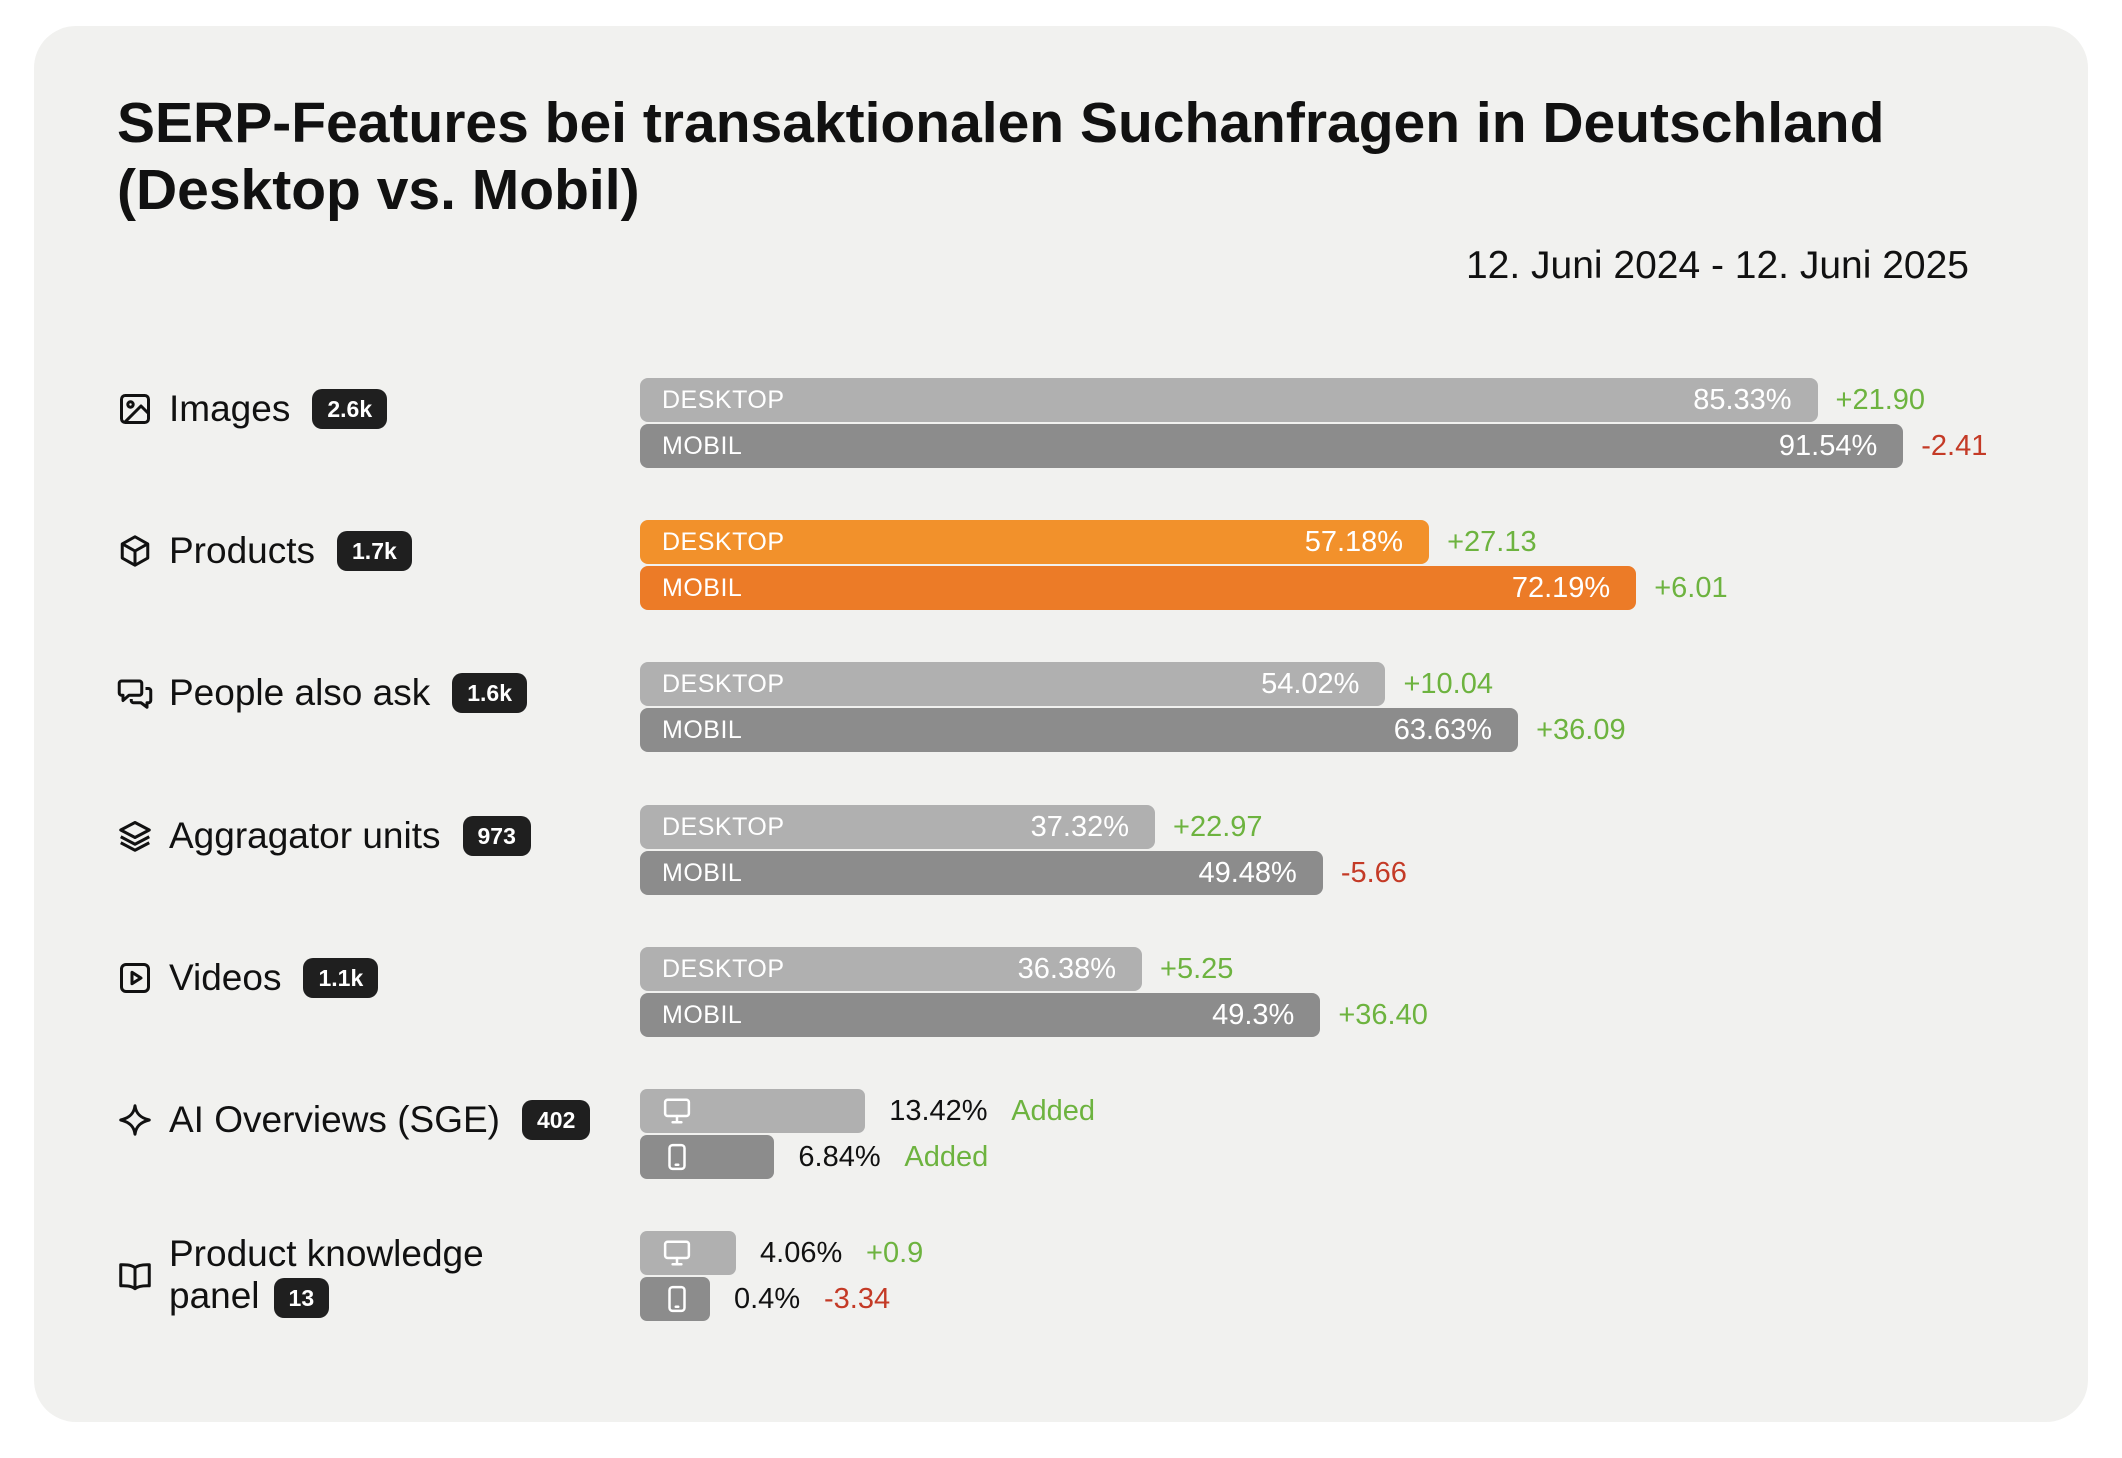  I want to click on row-name: AI Overviews (SGE), so click(334, 1119).